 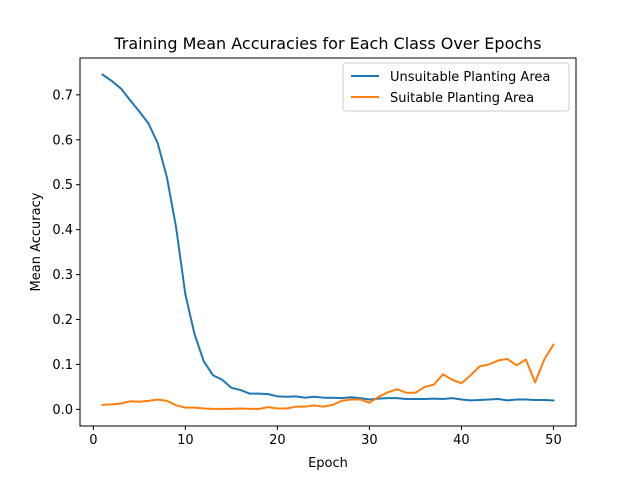 What do you see at coordinates (185, 440) in the screenshot?
I see `x-tick-label: 10` at bounding box center [185, 440].